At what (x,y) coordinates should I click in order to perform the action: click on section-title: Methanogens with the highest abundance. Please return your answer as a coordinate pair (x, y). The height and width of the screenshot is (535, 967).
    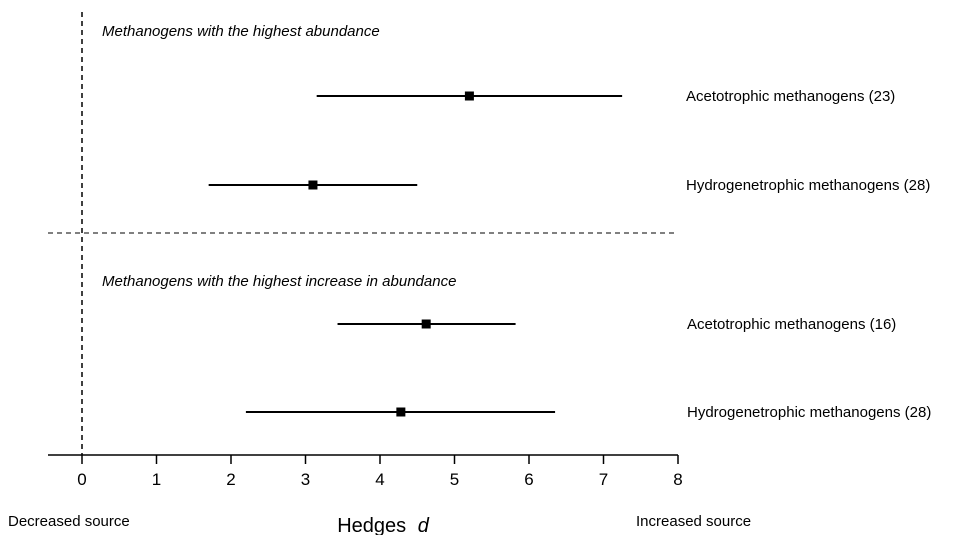
    Looking at the image, I should click on (241, 31).